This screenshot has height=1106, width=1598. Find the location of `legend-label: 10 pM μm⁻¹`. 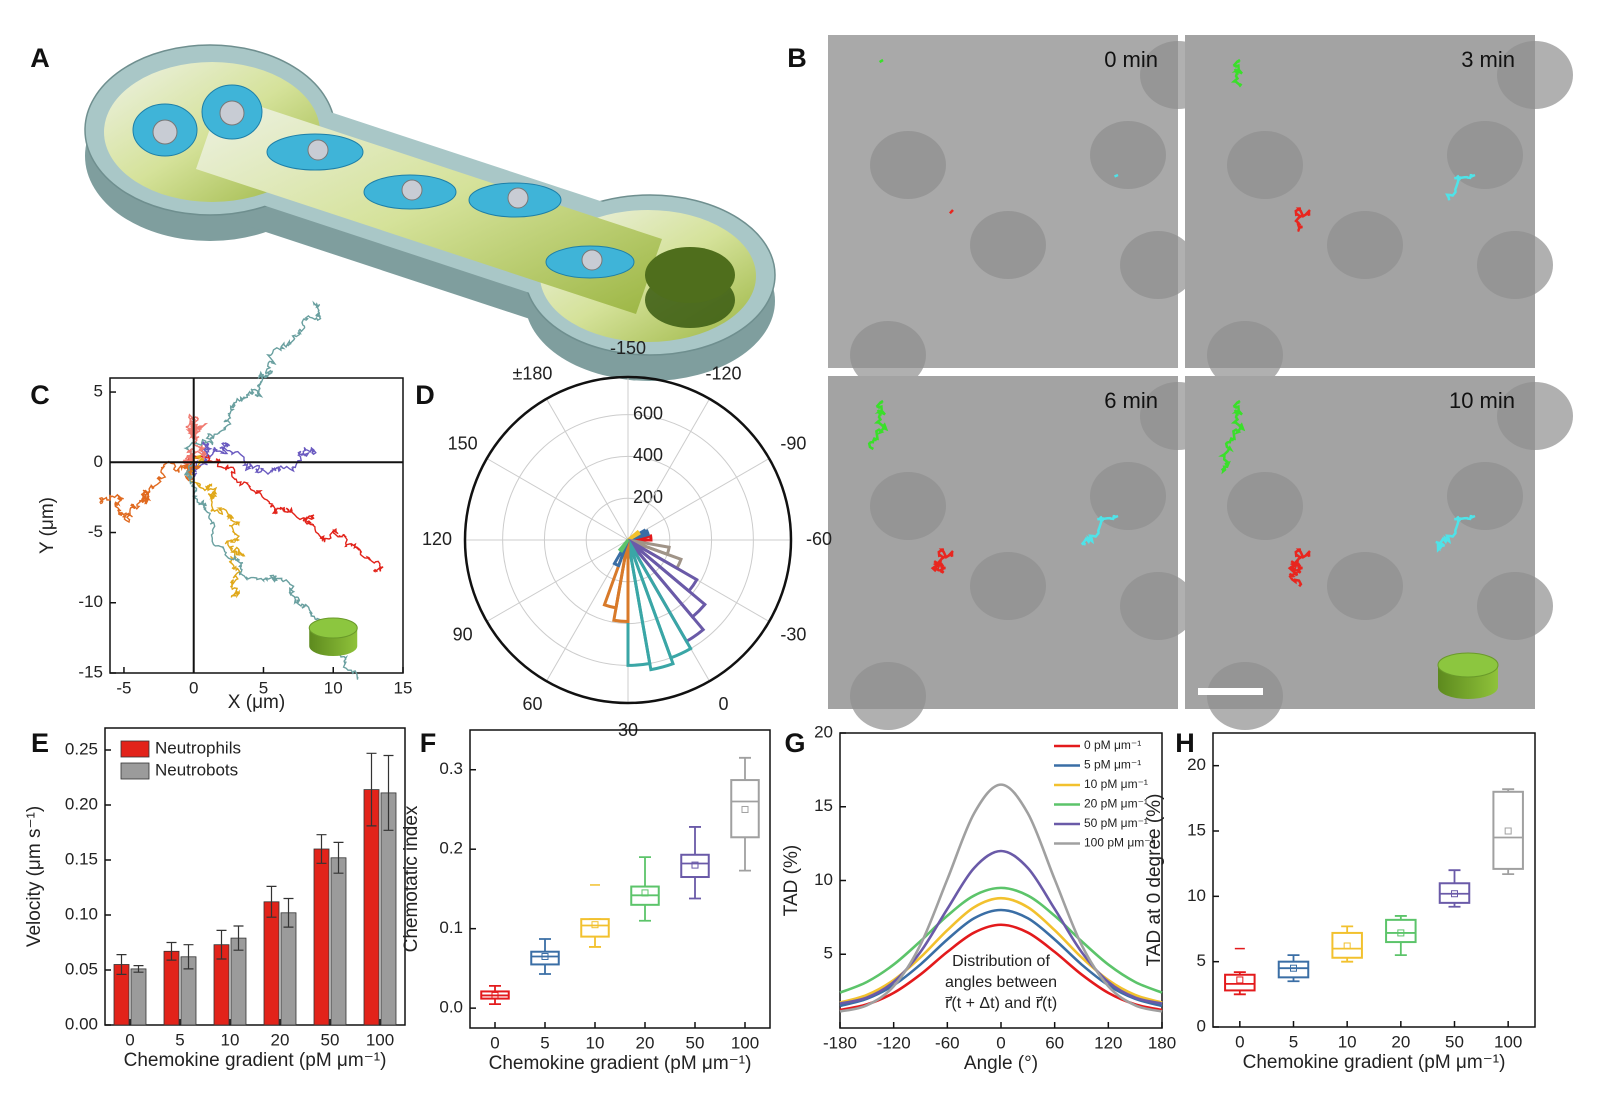

legend-label: 10 pM μm⁻¹ is located at coordinates (1116, 784).